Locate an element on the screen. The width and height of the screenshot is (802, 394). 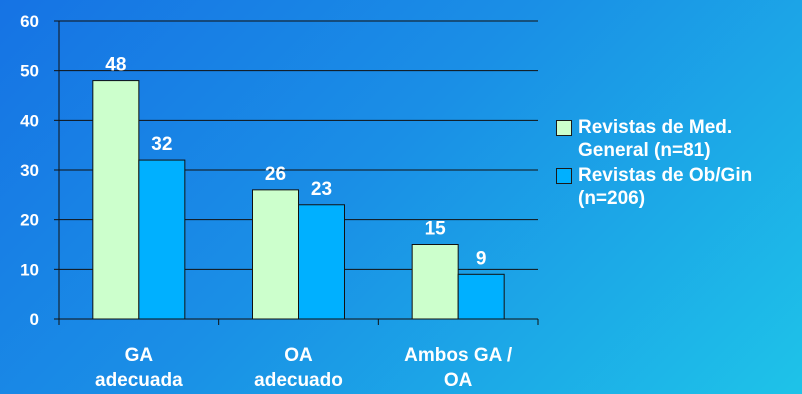
data-label: 32 is located at coordinates (161, 144).